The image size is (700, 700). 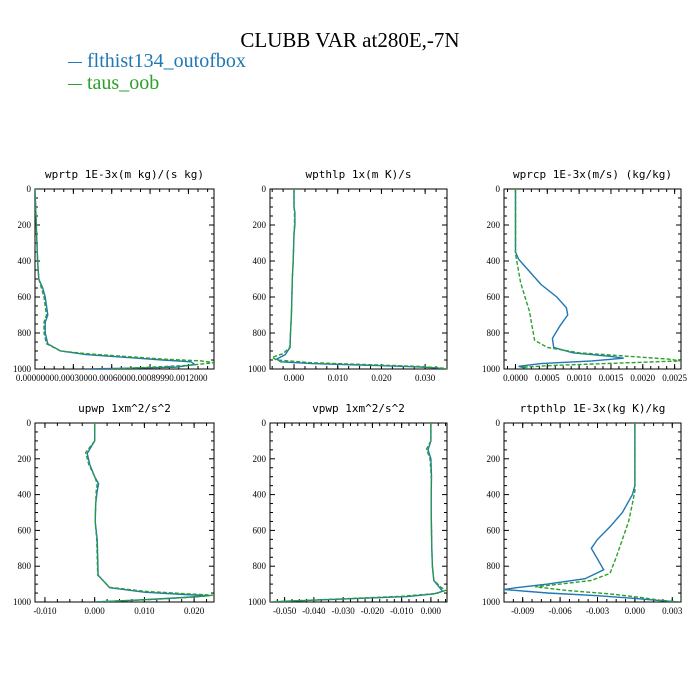 What do you see at coordinates (150, 378) in the screenshot?
I see `x-tick-label: 0.0008999` at bounding box center [150, 378].